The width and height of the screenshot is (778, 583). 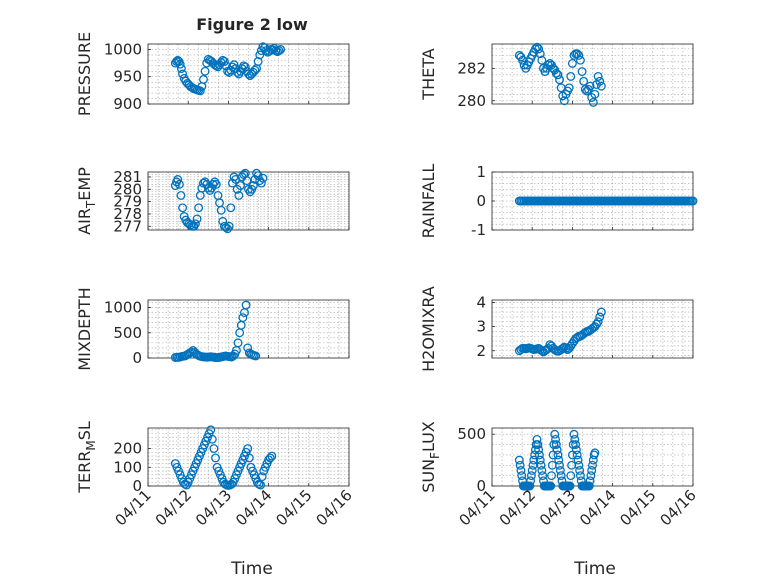 What do you see at coordinates (481, 302) in the screenshot?
I see `y-tick-label: 4` at bounding box center [481, 302].